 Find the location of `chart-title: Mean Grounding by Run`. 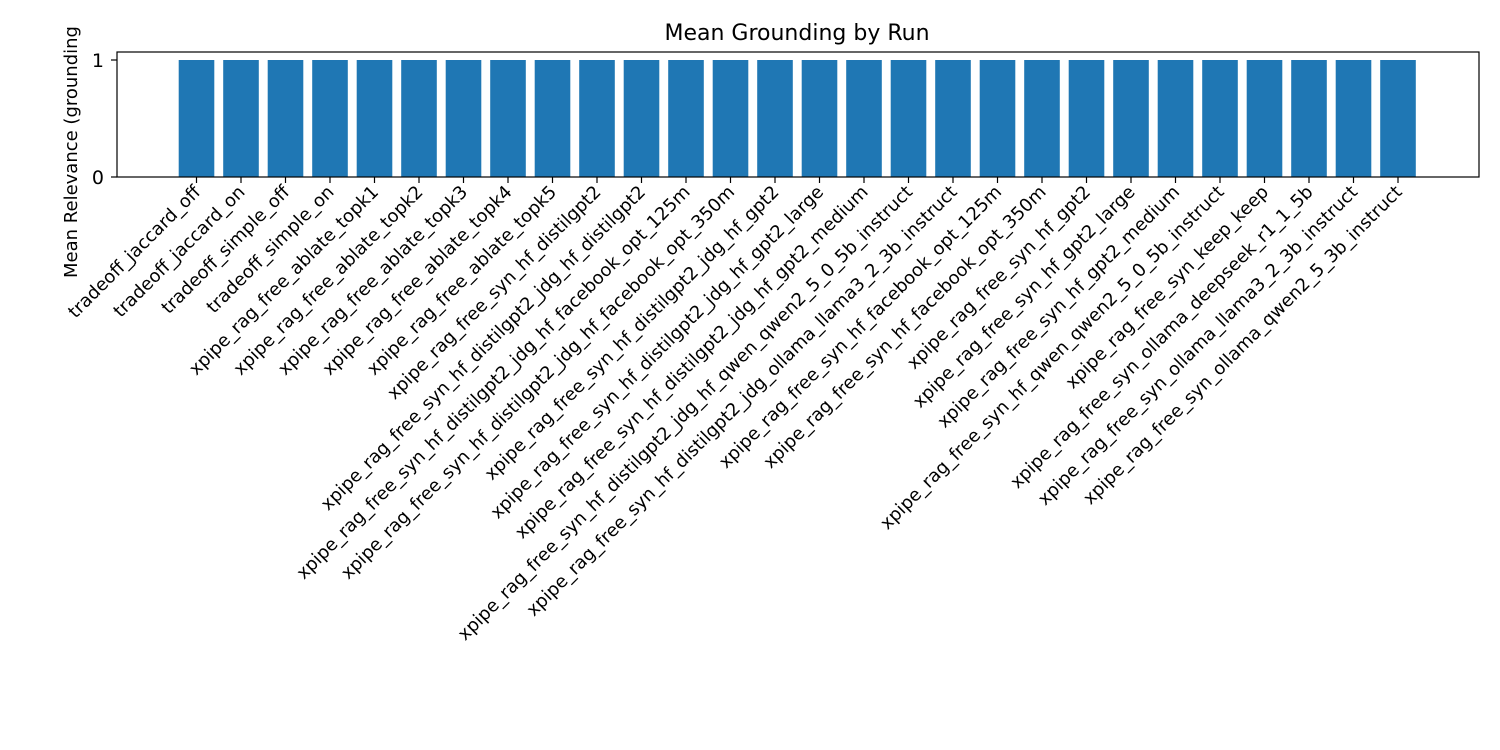

chart-title: Mean Grounding by Run is located at coordinates (796, 33).